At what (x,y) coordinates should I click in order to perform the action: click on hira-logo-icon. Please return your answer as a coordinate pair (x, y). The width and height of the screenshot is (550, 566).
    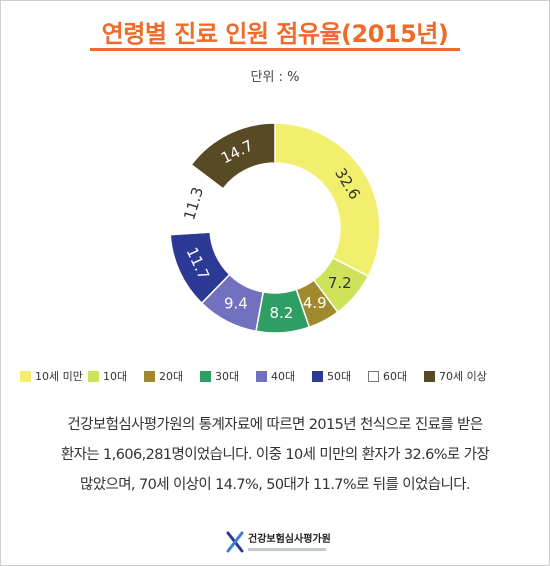
    Looking at the image, I should click on (235, 542).